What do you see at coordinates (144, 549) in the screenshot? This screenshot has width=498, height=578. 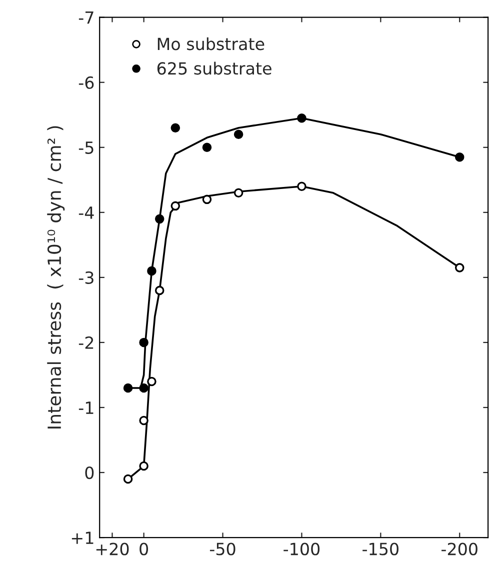 I see `x-tick-label: 0` at bounding box center [144, 549].